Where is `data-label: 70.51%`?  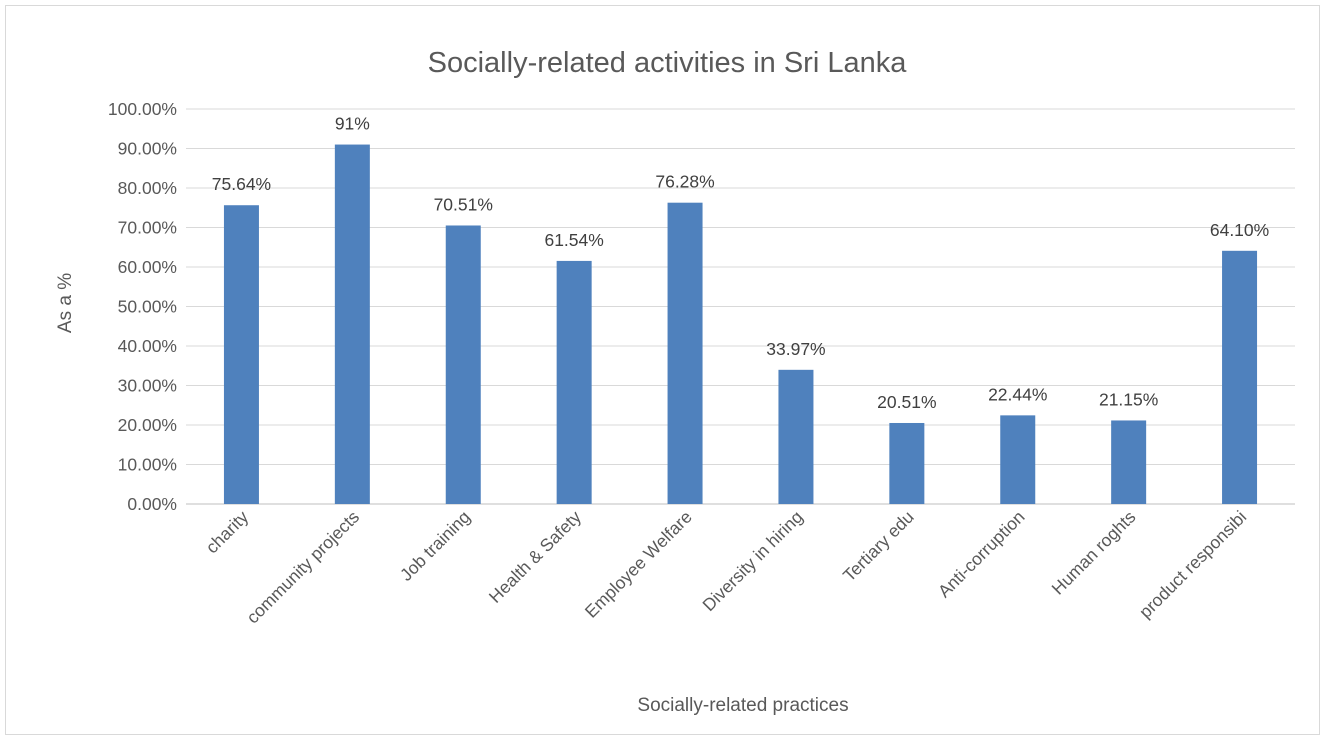
data-label: 70.51% is located at coordinates (463, 204).